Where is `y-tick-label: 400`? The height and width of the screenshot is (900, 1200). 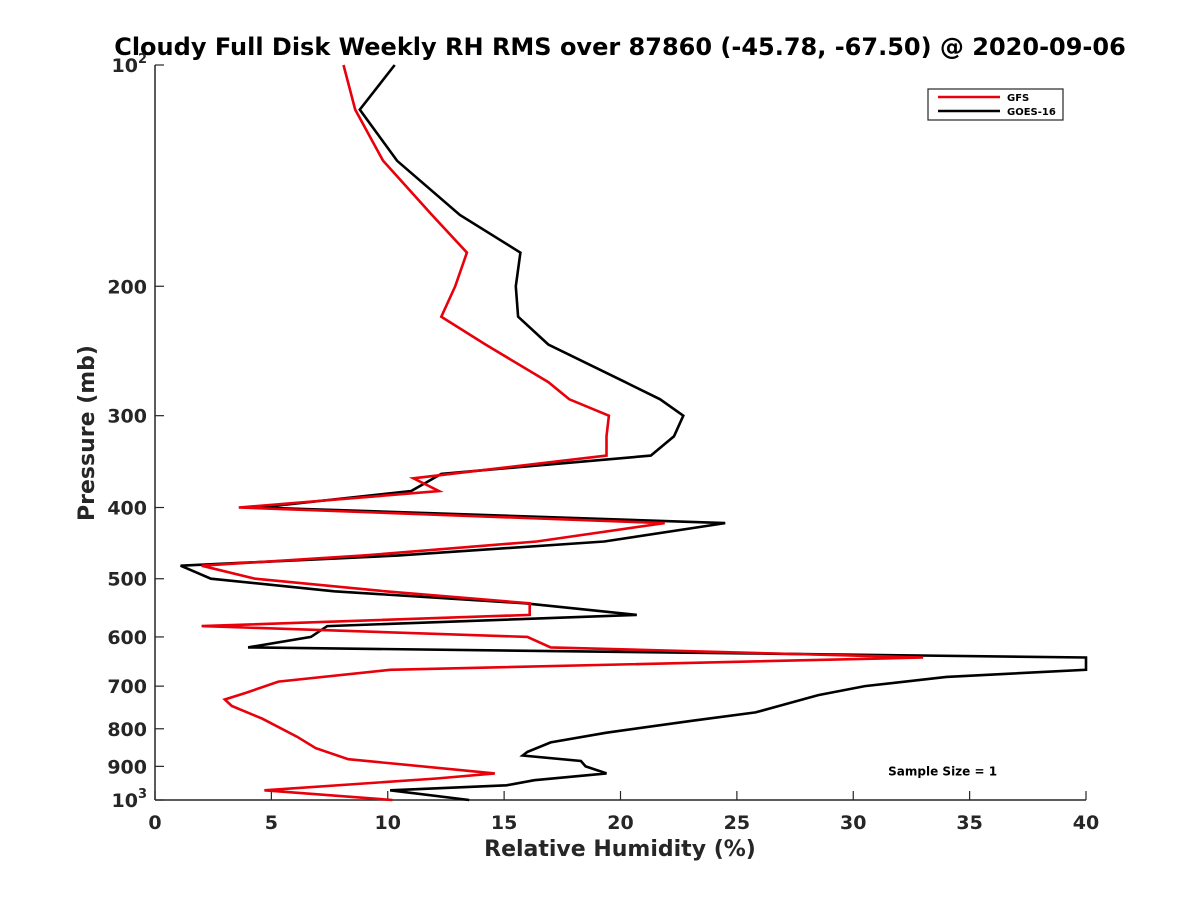
y-tick-label: 400 is located at coordinates (127, 509).